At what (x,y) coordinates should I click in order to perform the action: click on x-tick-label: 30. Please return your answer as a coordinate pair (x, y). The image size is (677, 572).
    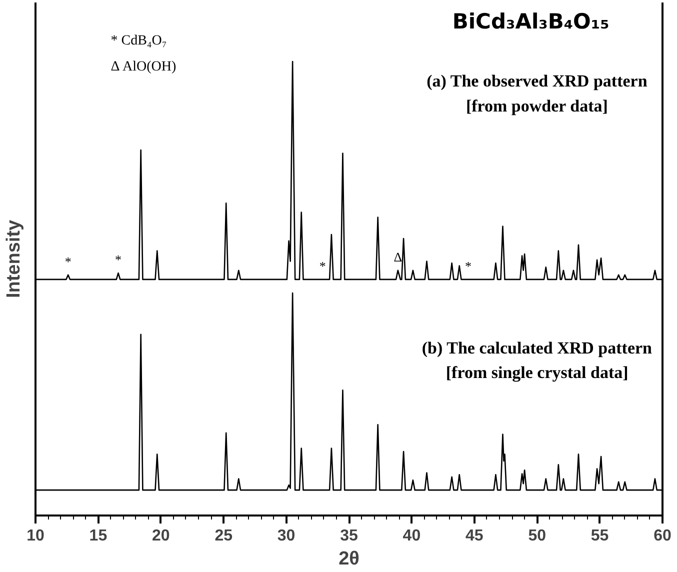
    Looking at the image, I should click on (286, 536).